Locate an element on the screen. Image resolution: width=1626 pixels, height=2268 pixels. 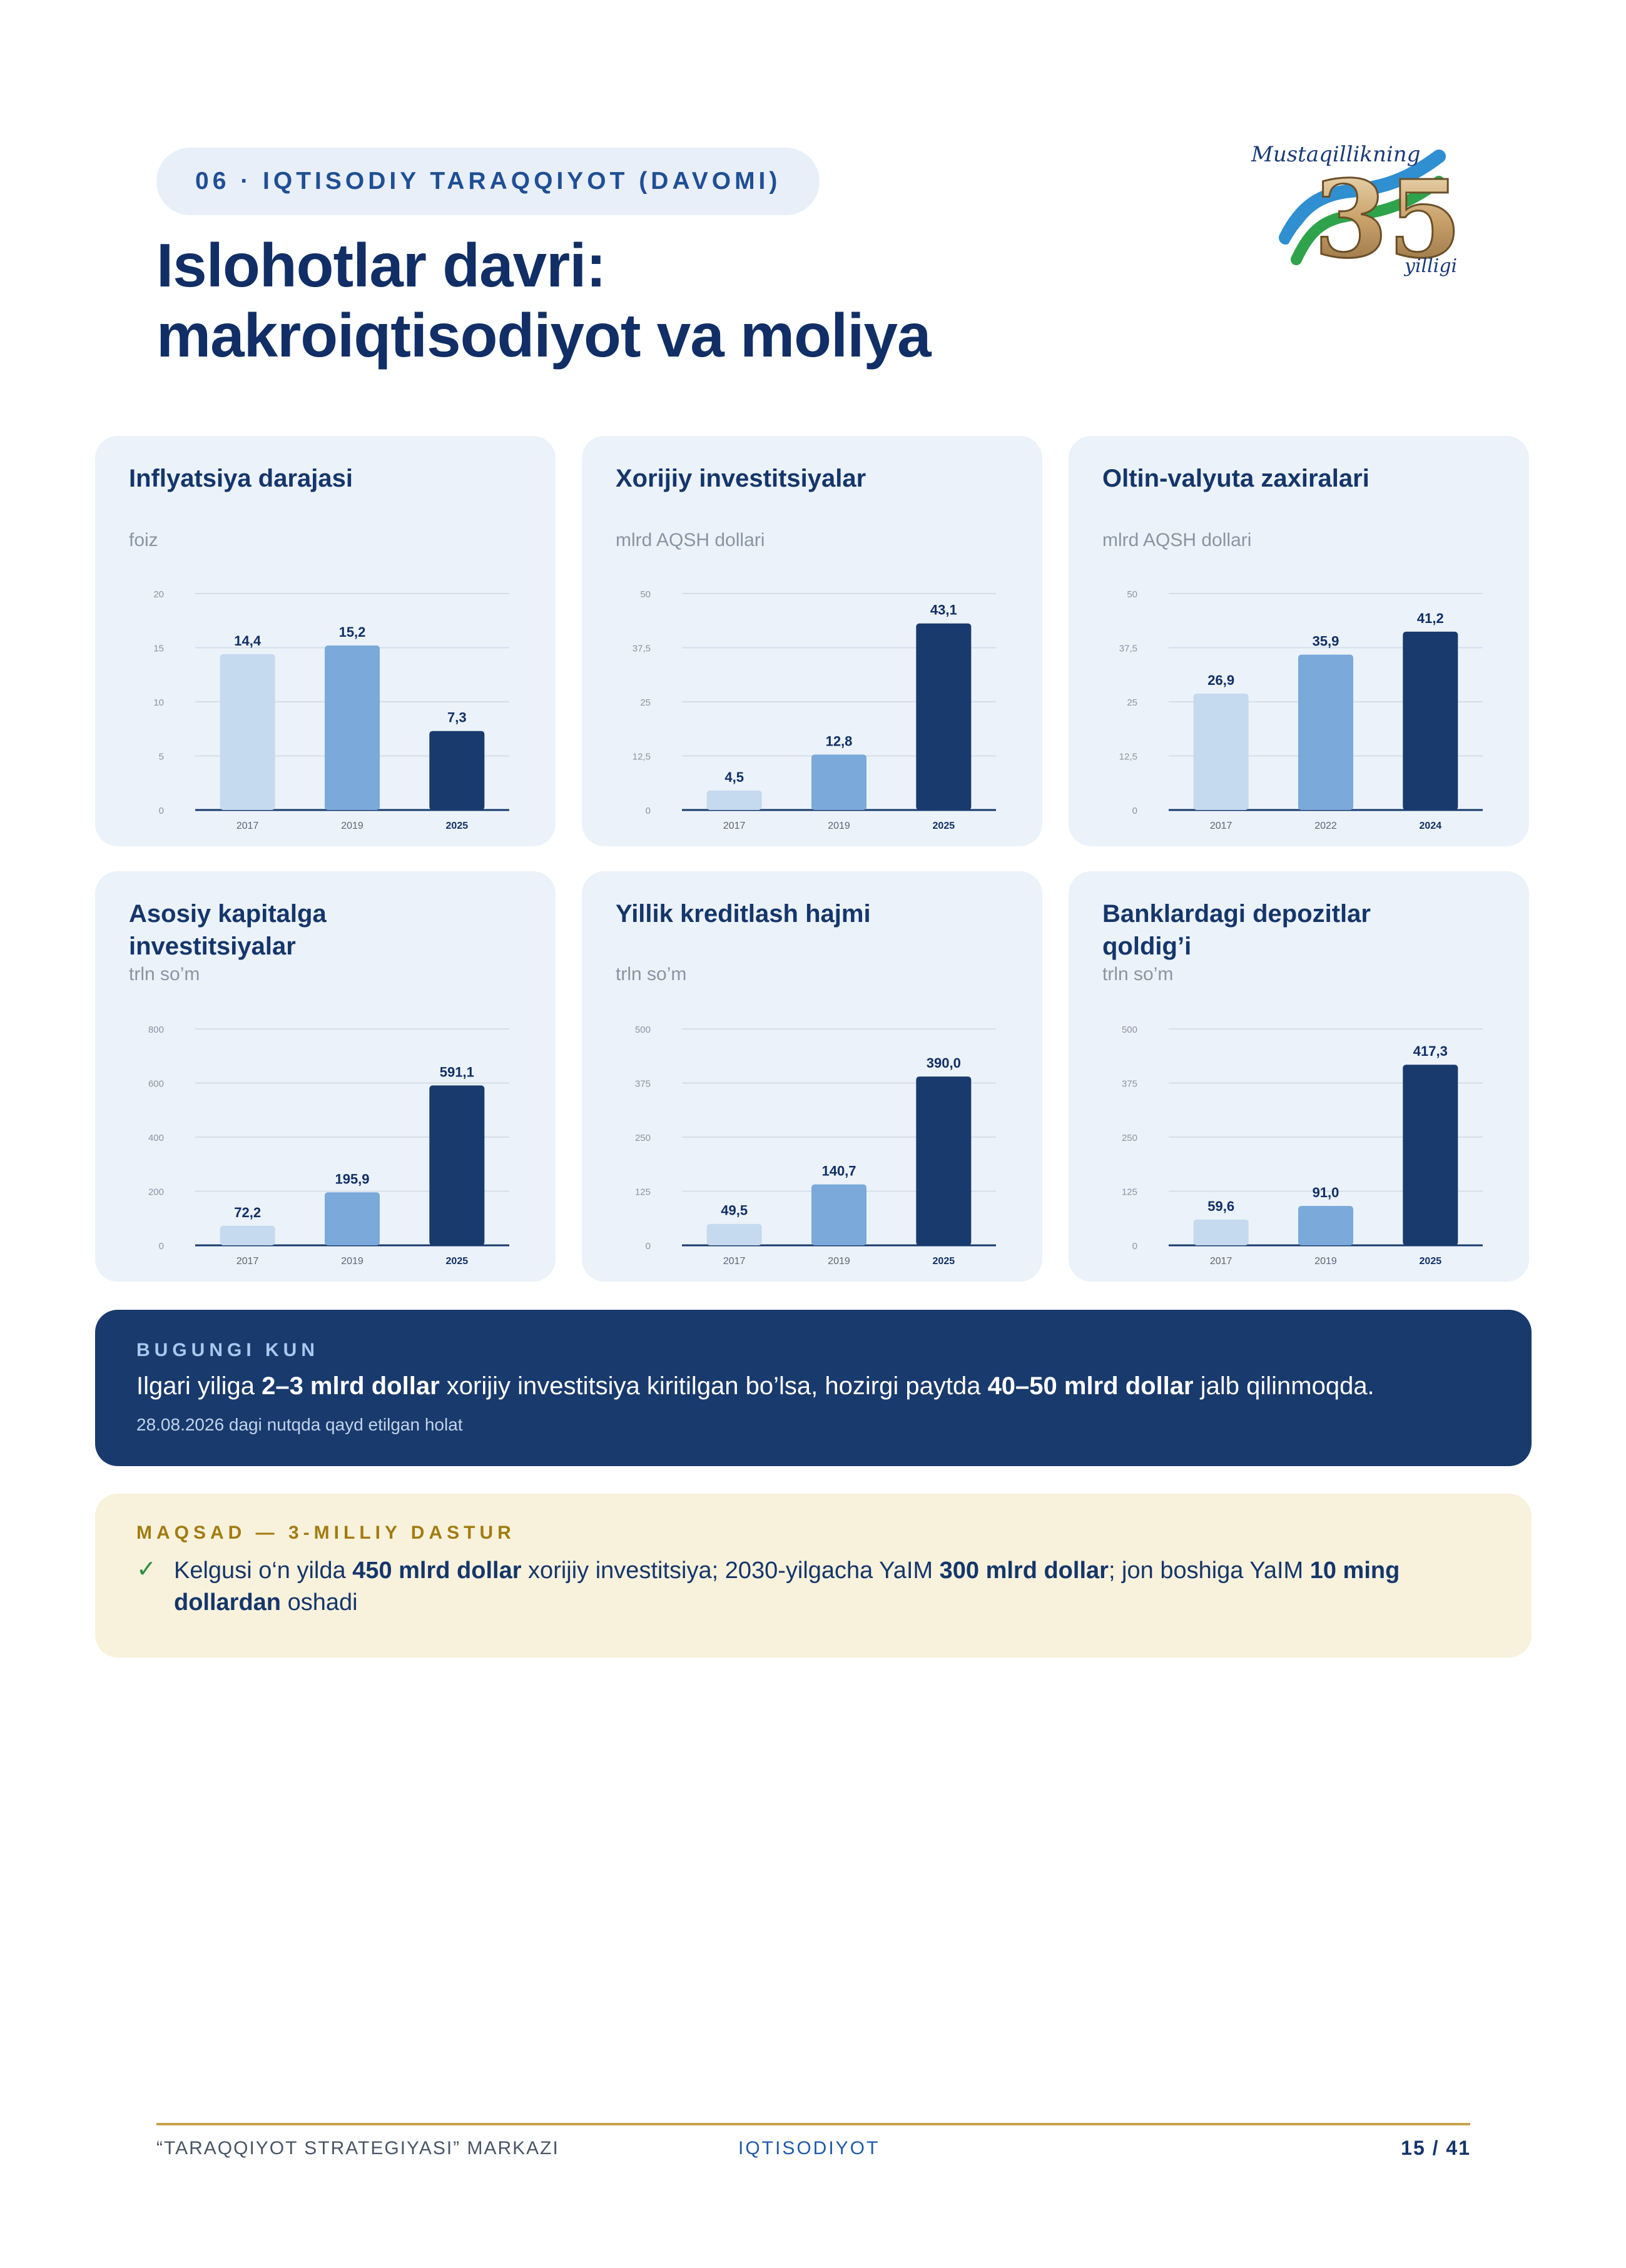
bar-value-label: 43,1 is located at coordinates (943, 610).